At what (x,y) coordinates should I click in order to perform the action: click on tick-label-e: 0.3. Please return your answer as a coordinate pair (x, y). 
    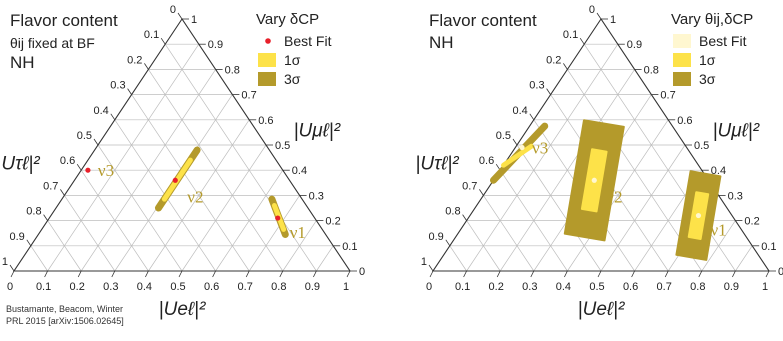
    Looking at the image, I should click on (110, 287).